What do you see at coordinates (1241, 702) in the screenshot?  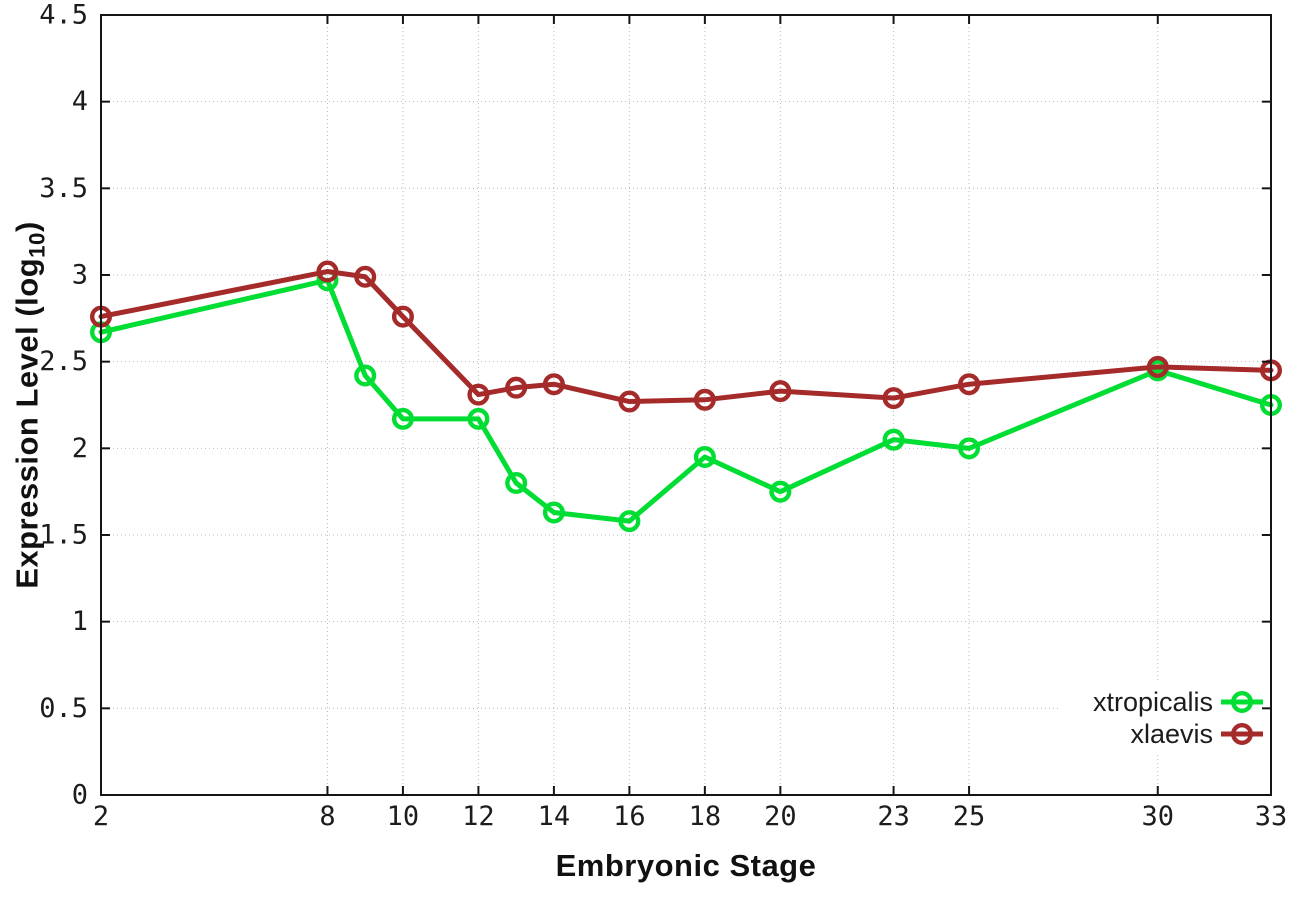 I see `legend-marker-point-xtropicalis` at bounding box center [1241, 702].